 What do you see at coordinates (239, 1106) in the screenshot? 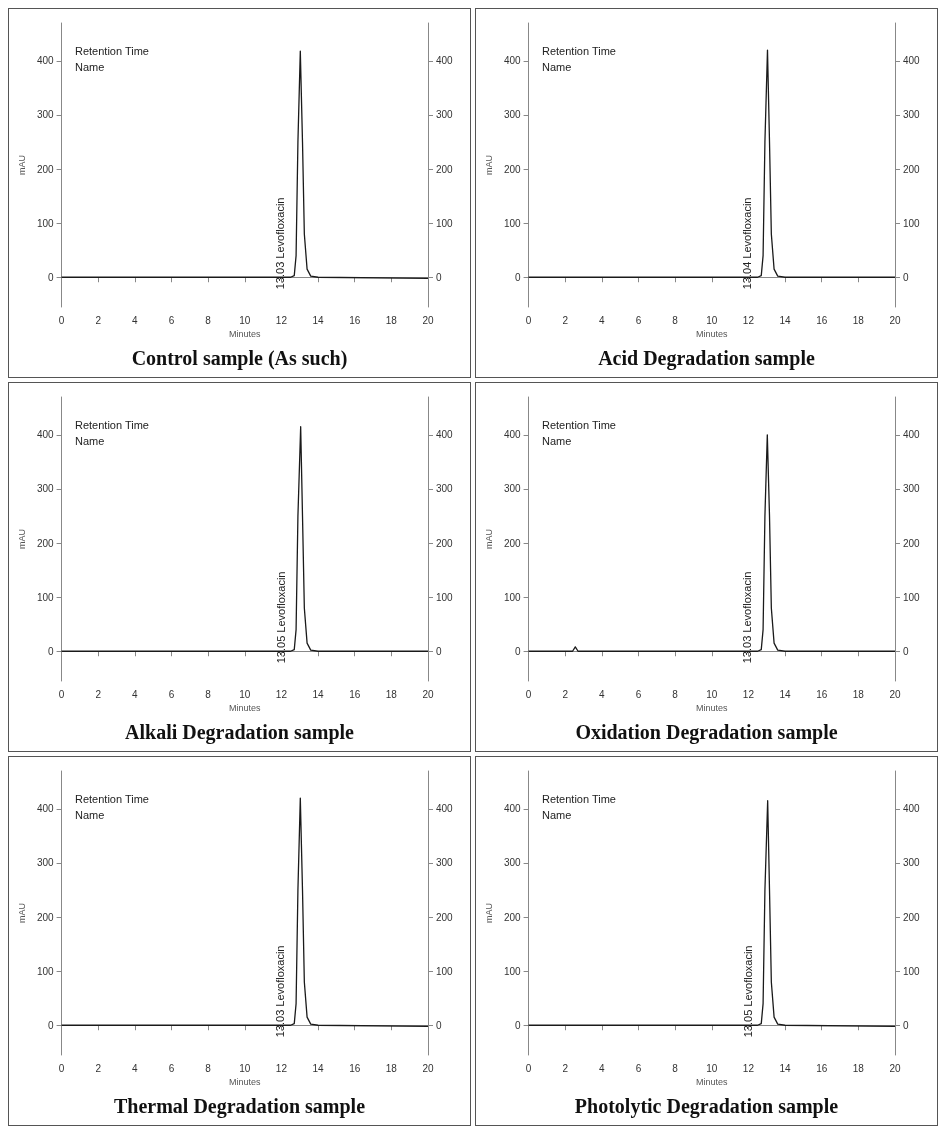
I see `text: Thermal Degradation sample` at bounding box center [239, 1106].